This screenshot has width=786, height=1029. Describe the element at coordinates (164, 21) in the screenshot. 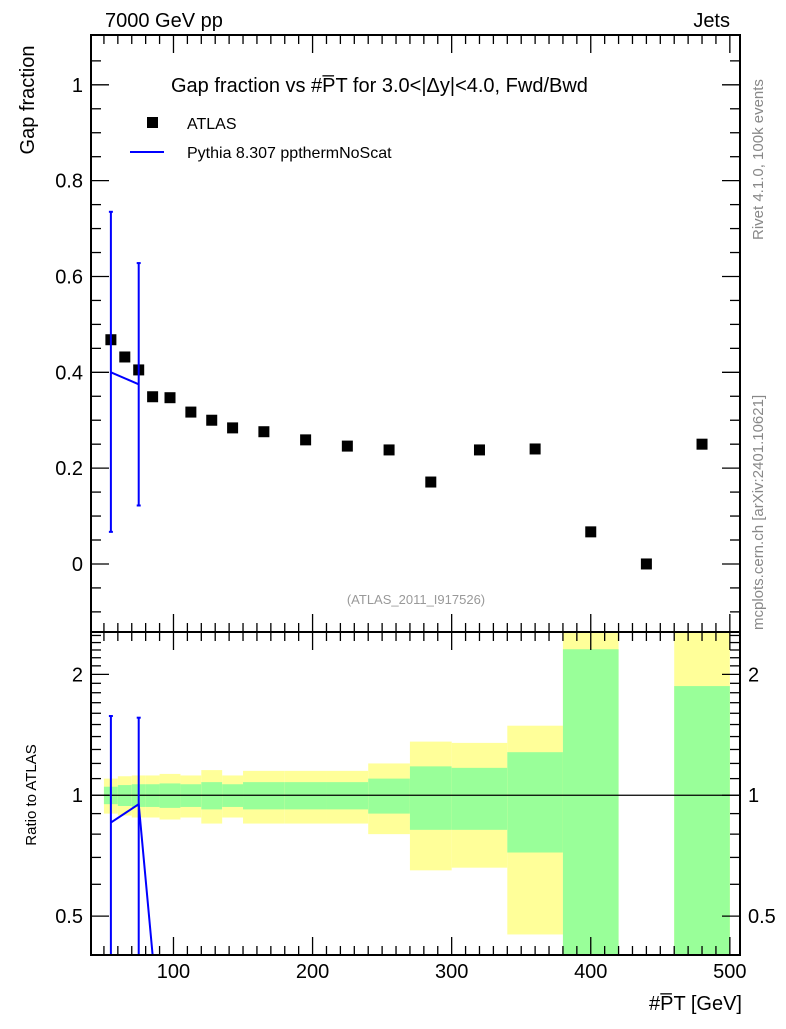

I see `energy-label: 7000 GeV pp` at that location.